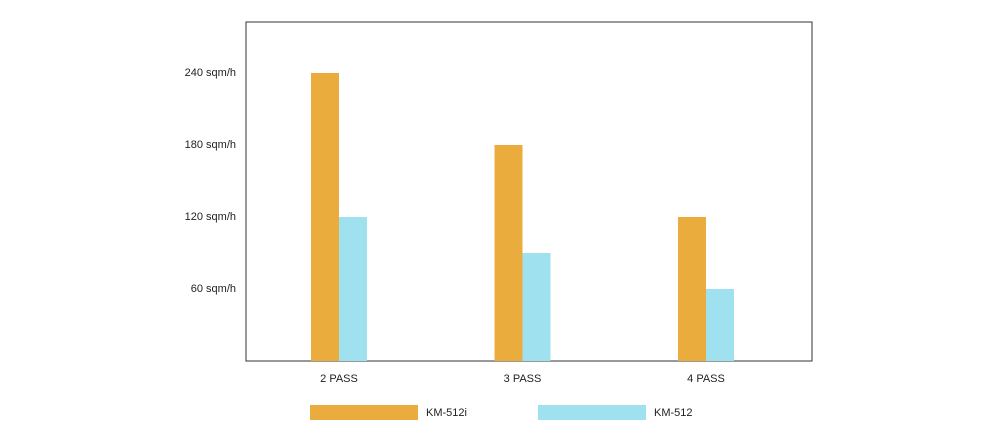 The width and height of the screenshot is (1000, 444). What do you see at coordinates (210, 145) in the screenshot?
I see `y-tick-label: 180 sqm/h` at bounding box center [210, 145].